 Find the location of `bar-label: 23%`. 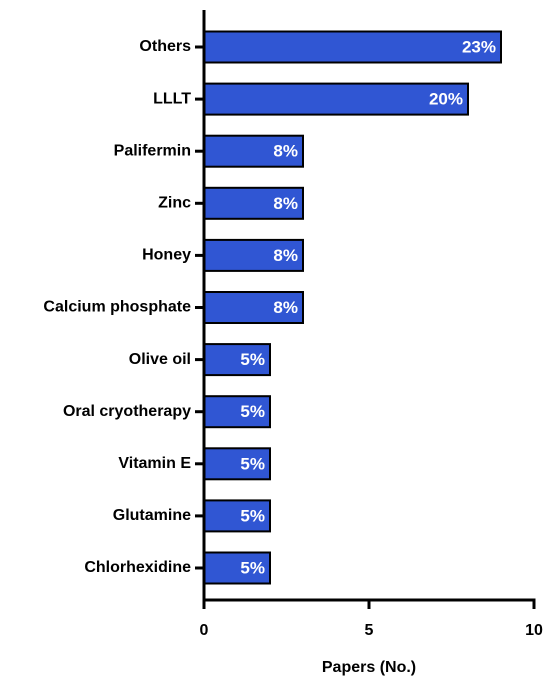

bar-label: 23% is located at coordinates (479, 46).